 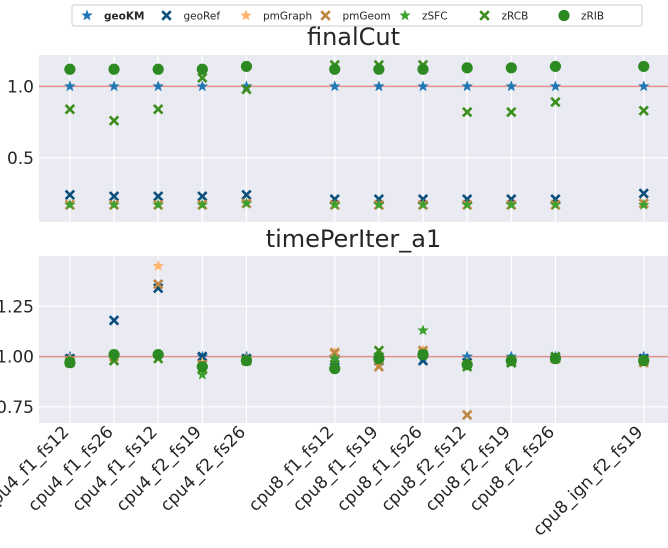 What do you see at coordinates (592, 17) in the screenshot?
I see `legend-label: zRIB` at bounding box center [592, 17].